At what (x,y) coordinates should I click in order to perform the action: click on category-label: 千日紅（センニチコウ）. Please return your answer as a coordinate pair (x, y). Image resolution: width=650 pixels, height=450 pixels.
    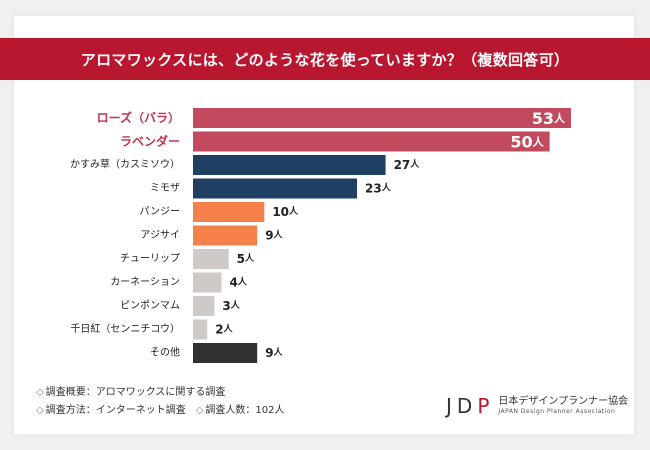
    Looking at the image, I should click on (125, 329).